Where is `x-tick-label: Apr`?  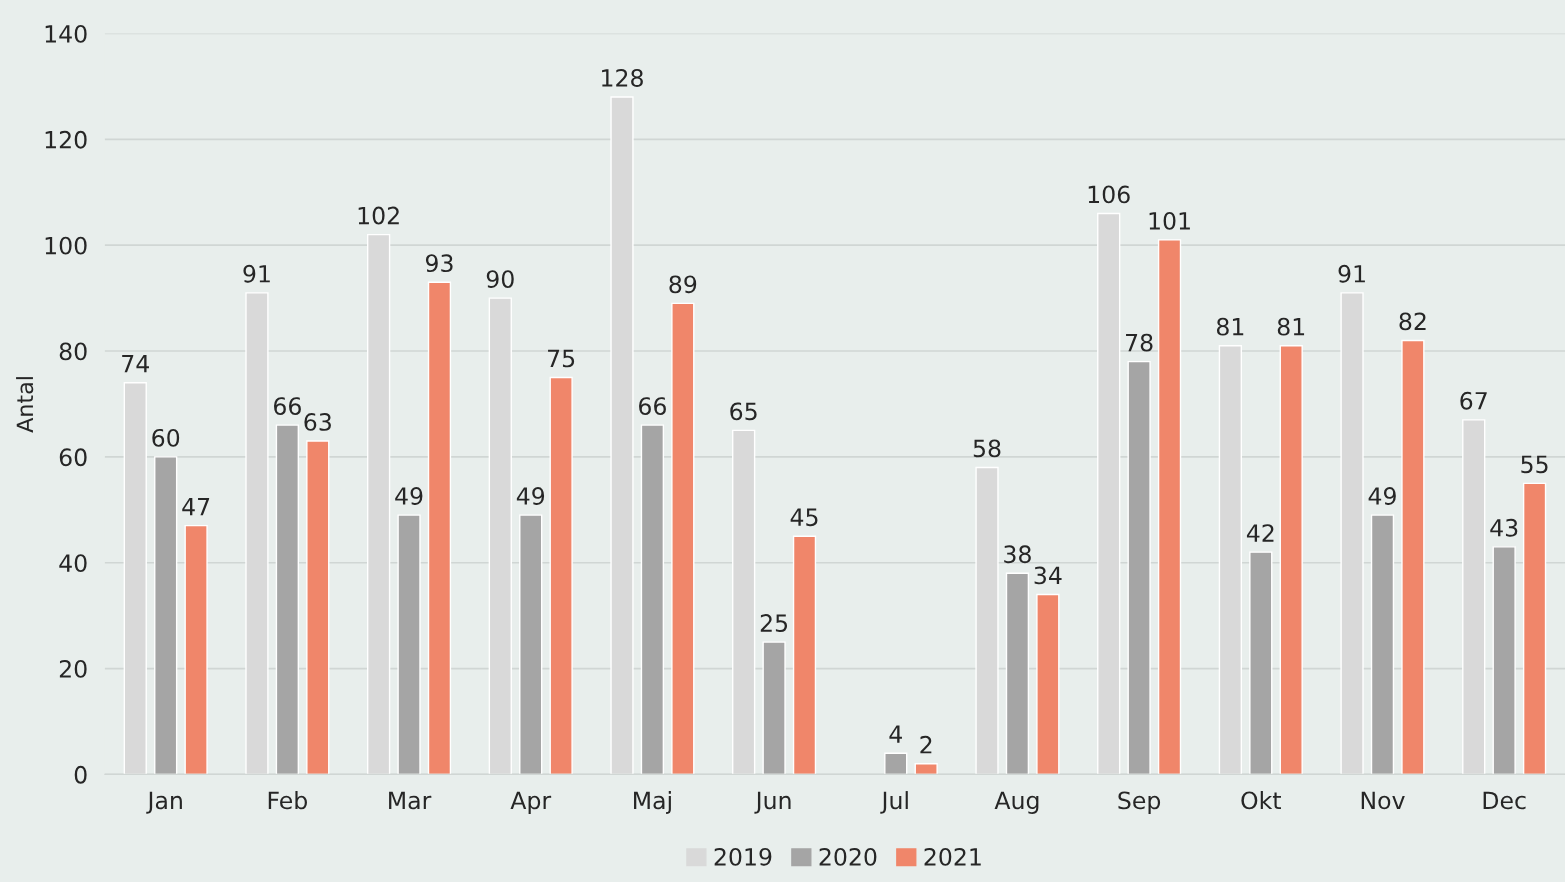 x-tick-label: Apr is located at coordinates (531, 802).